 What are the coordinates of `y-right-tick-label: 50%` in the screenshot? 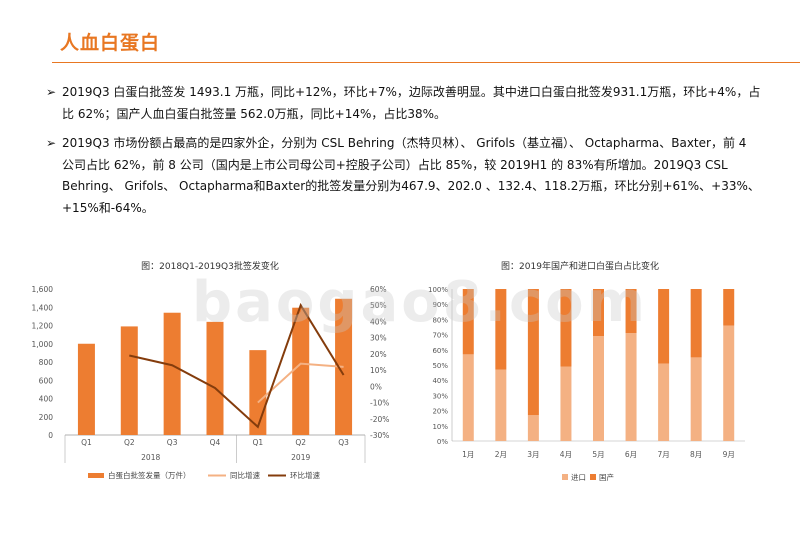 It's located at (378, 305).